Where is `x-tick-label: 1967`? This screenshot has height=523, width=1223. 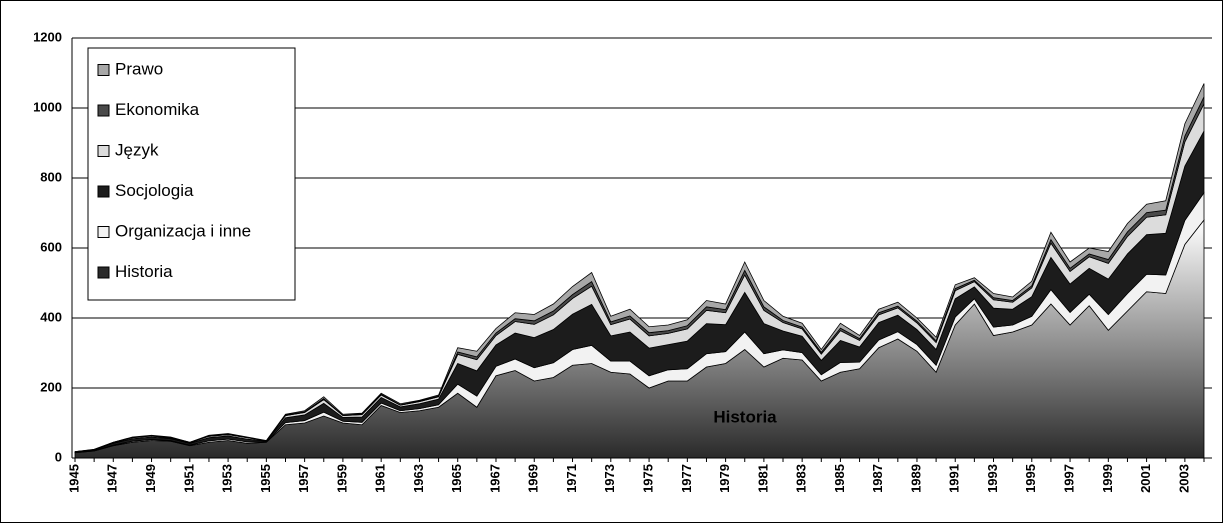 x-tick-label: 1967 is located at coordinates (494, 478).